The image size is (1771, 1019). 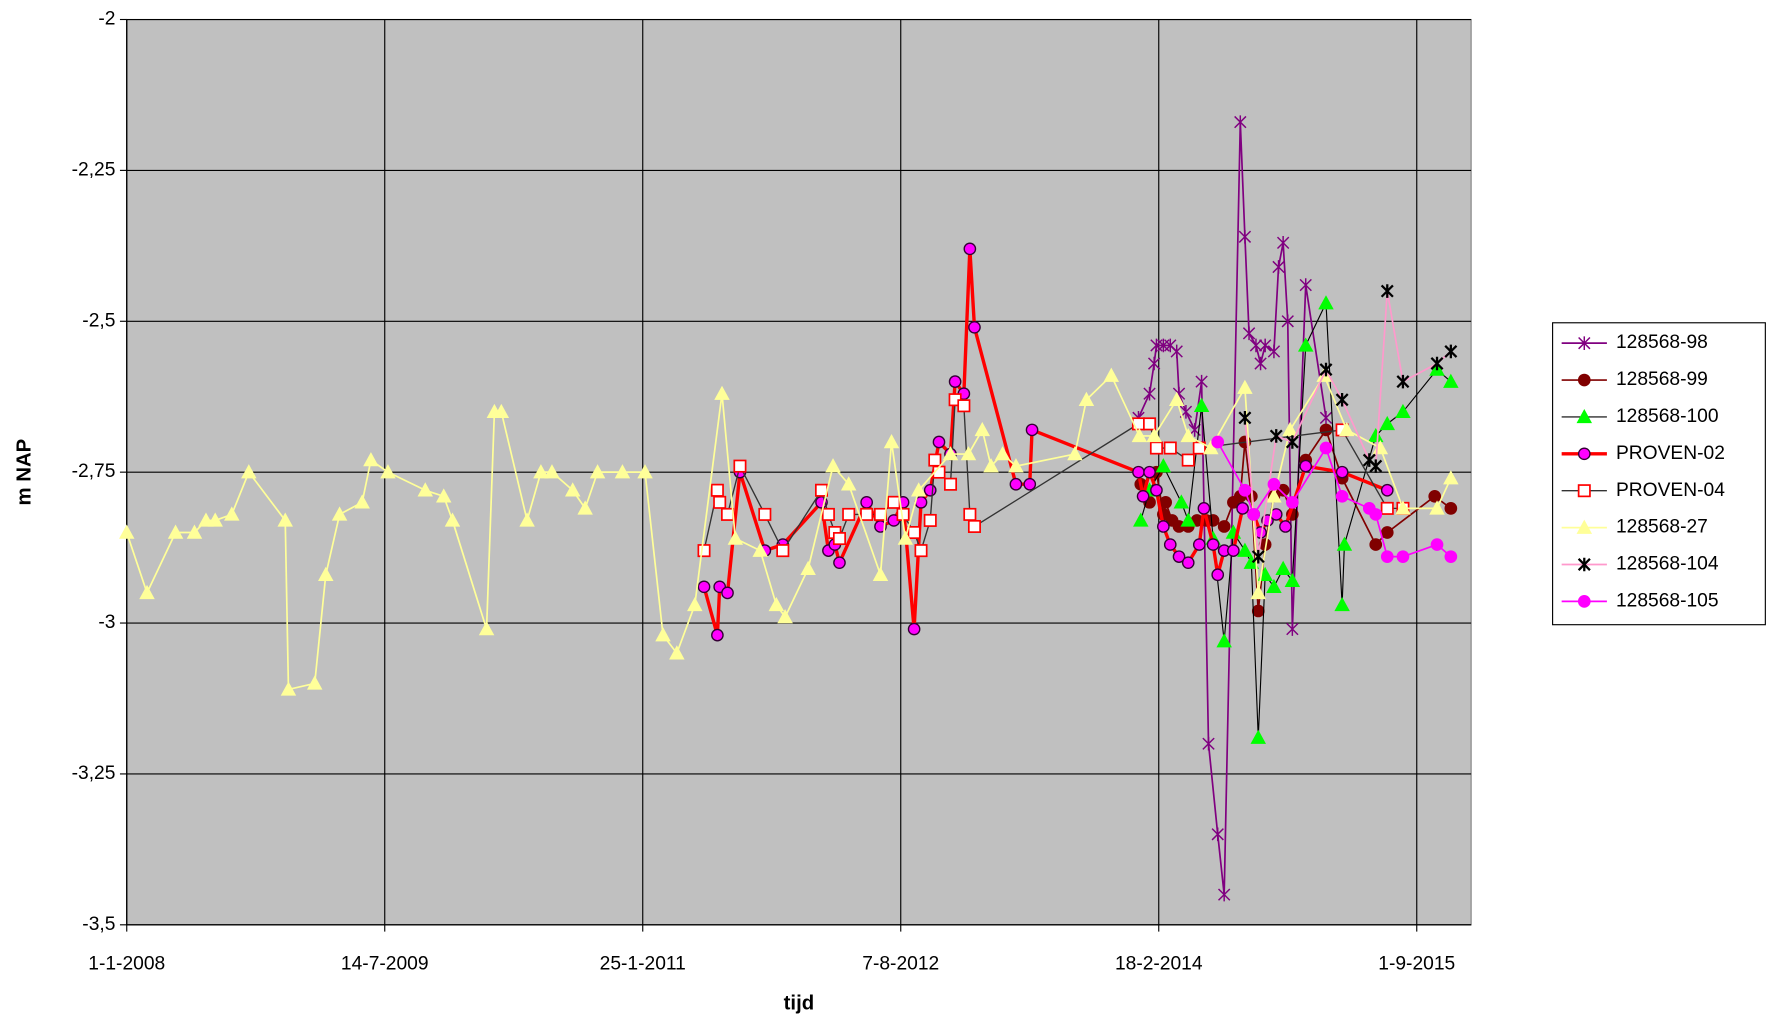 What do you see at coordinates (98, 924) in the screenshot?
I see `y-tick-label: -3,5` at bounding box center [98, 924].